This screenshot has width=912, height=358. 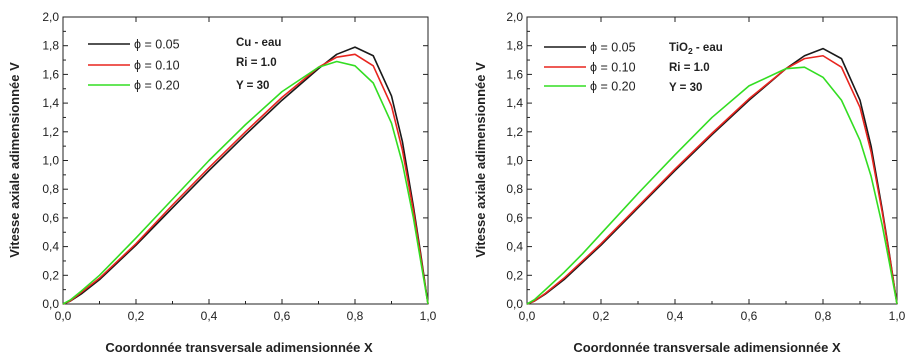 I want to click on annotation-fluid: - eau, so click(x=708, y=48).